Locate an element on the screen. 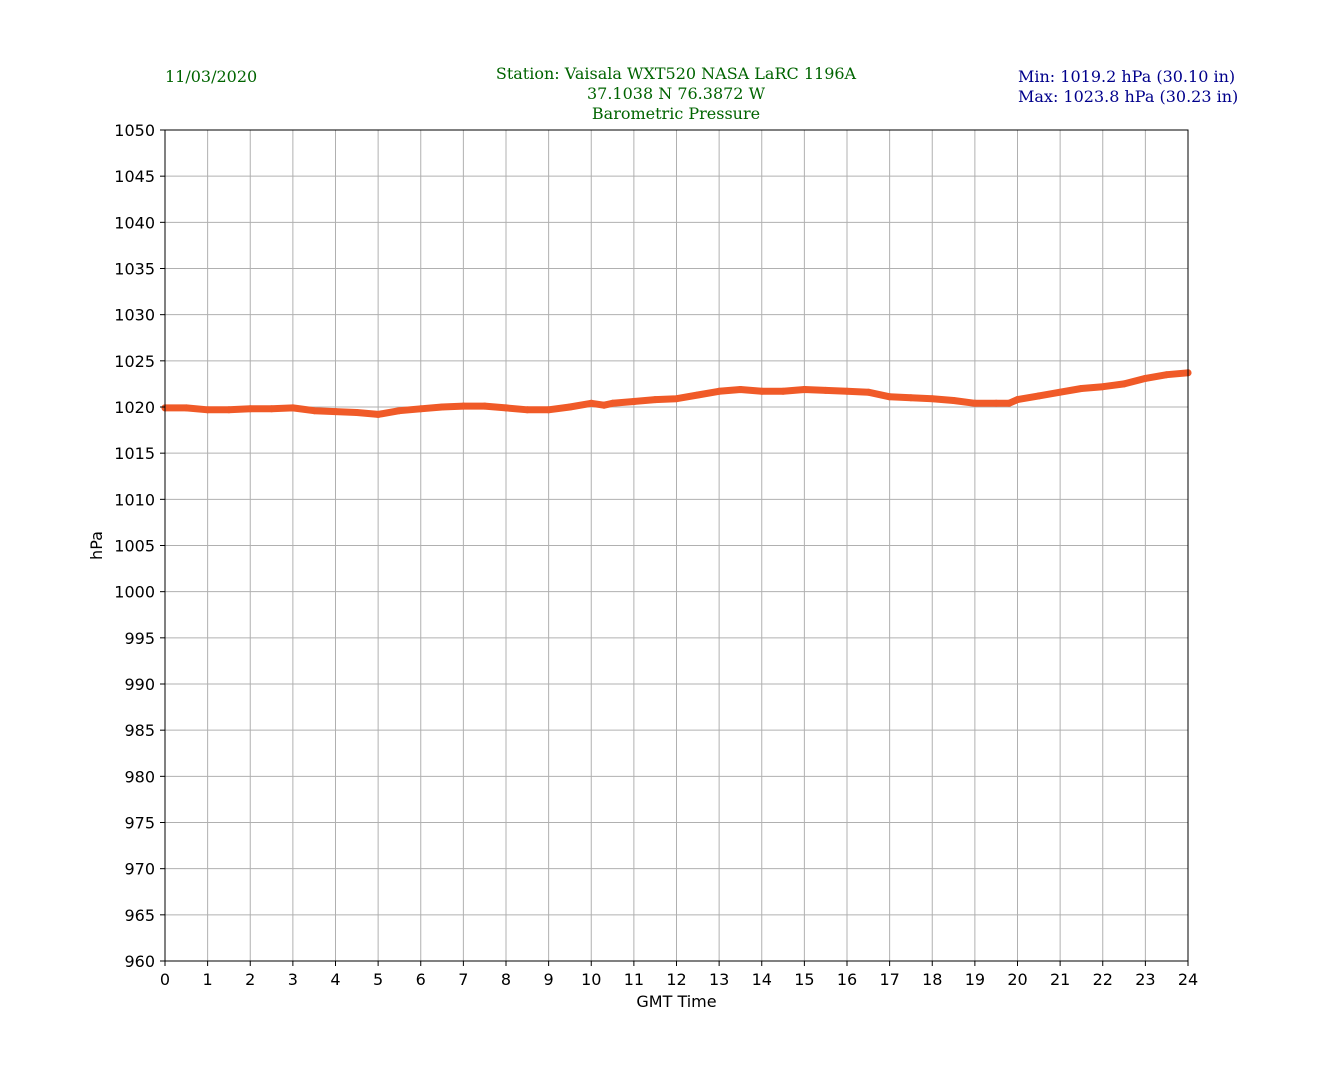 Image resolution: width=1320 pixels, height=1080 pixels. y-tick-label: 1050 is located at coordinates (134, 130).